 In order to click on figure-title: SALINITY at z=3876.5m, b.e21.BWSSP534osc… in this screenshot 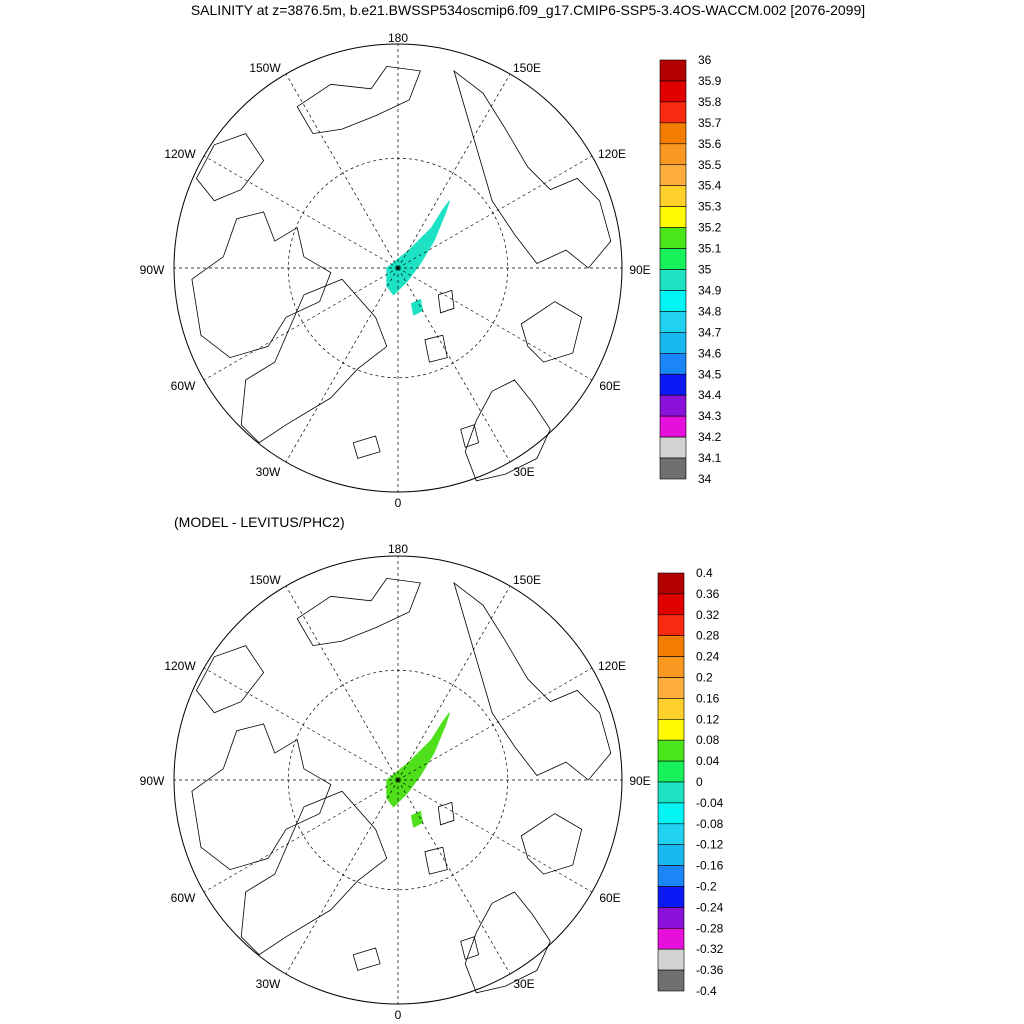, I will do `click(528, 10)`.